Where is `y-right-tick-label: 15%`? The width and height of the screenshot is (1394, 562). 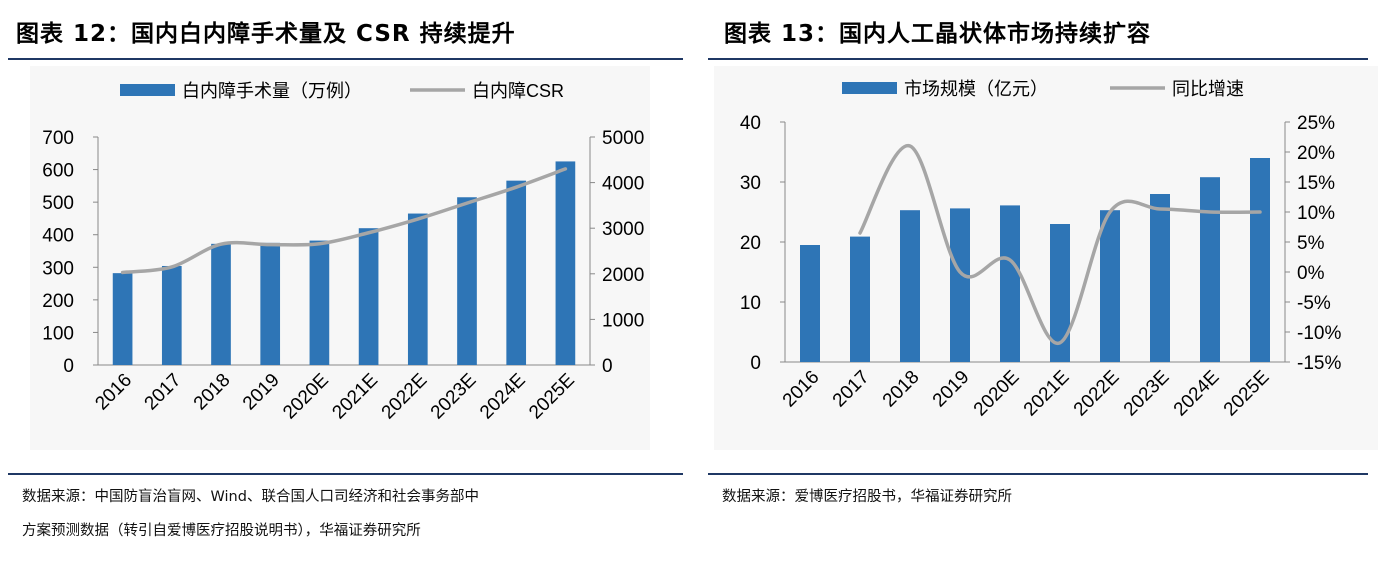 y-right-tick-label: 15% is located at coordinates (1316, 183).